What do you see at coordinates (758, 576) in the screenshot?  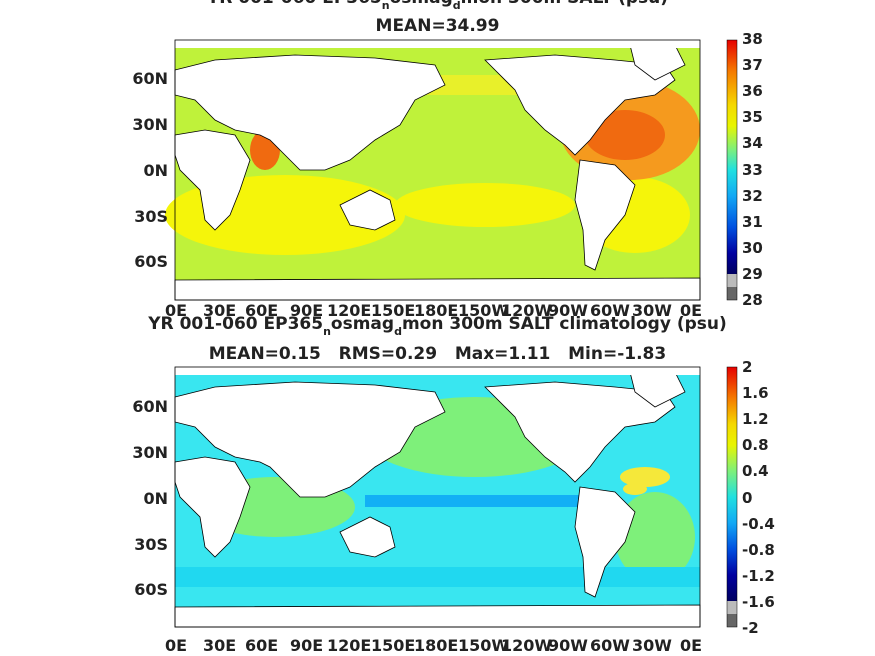 I see `panel2-cb-label-8: -1.2` at bounding box center [758, 576].